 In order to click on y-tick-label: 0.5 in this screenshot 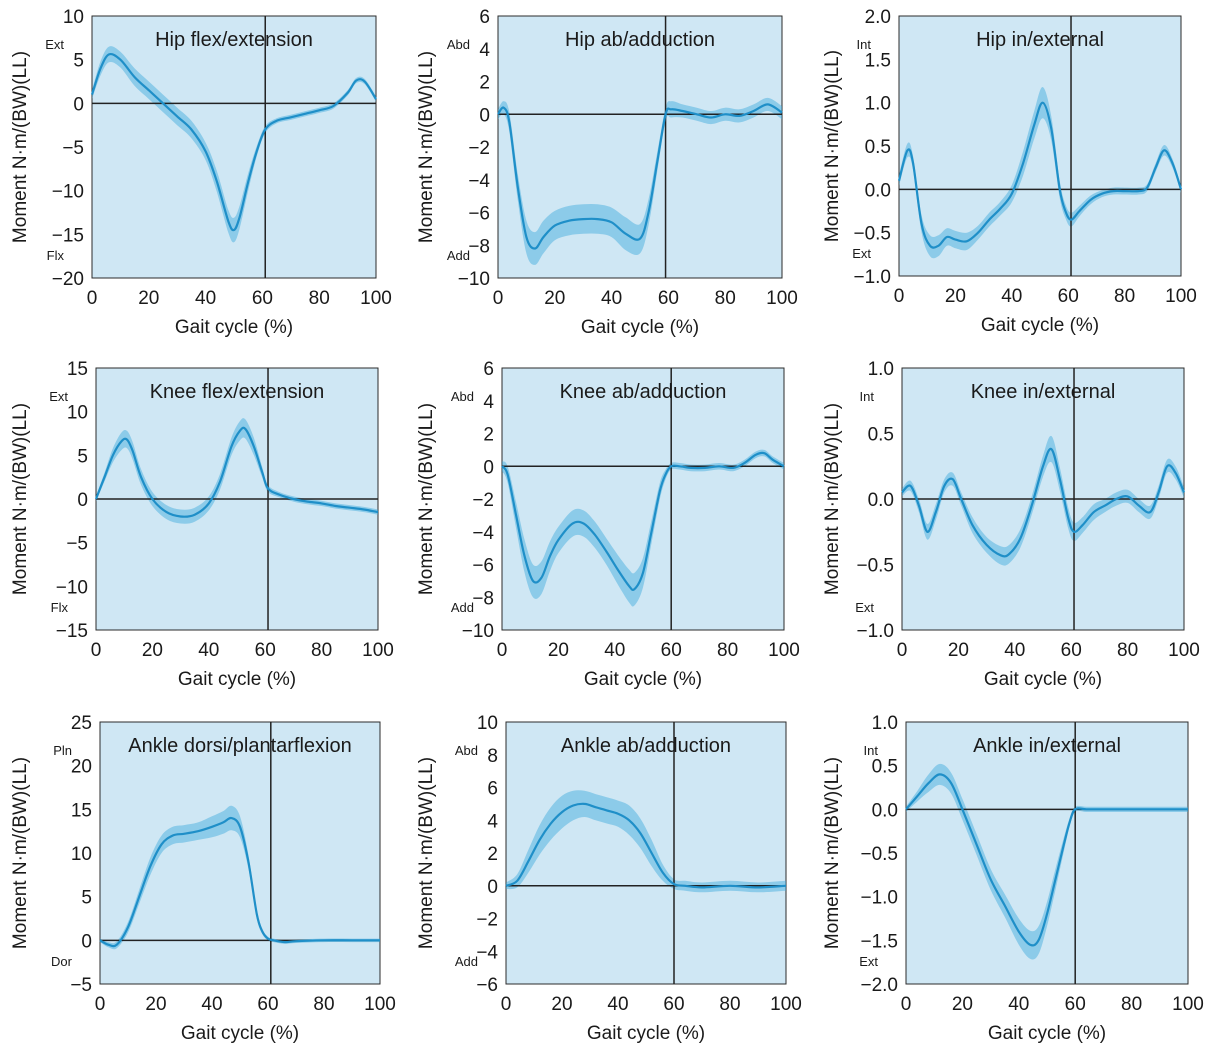, I will do `click(885, 767)`.